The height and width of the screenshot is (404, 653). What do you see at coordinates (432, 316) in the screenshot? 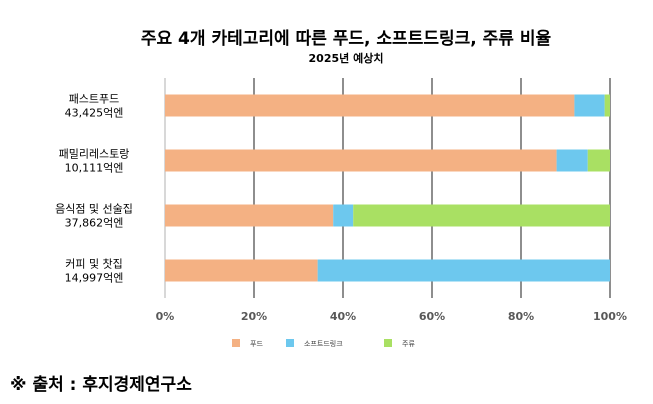
I see `x-tick-label: 60%` at bounding box center [432, 316].